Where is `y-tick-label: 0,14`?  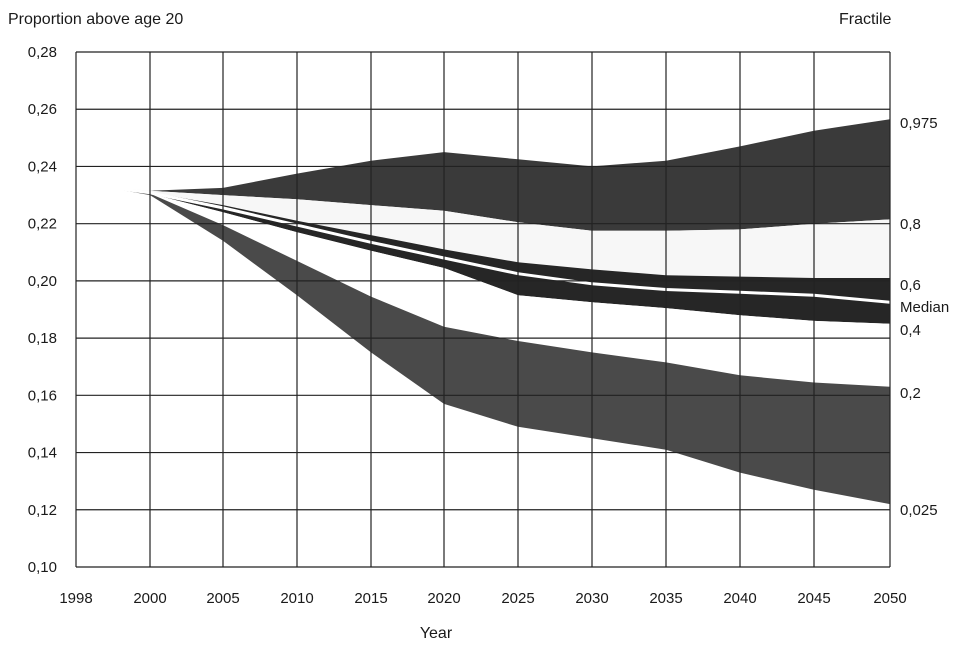 y-tick-label: 0,14 is located at coordinates (42, 453).